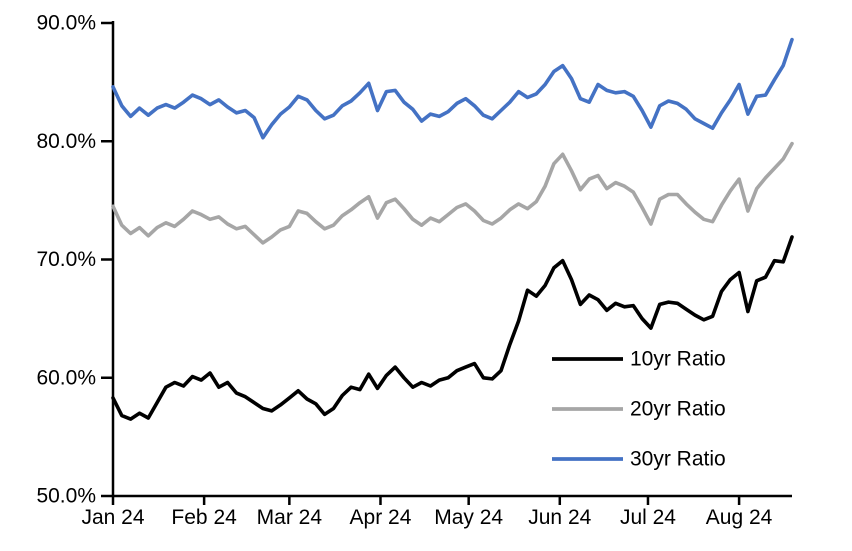  I want to click on legend-label-10yr-ratio: 10yr Ratio, so click(678, 359).